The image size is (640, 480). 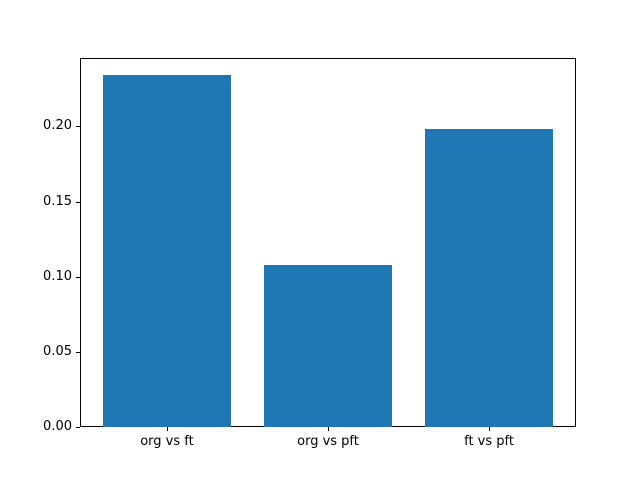 What do you see at coordinates (167, 251) in the screenshot?
I see `bar-org-vs-ft` at bounding box center [167, 251].